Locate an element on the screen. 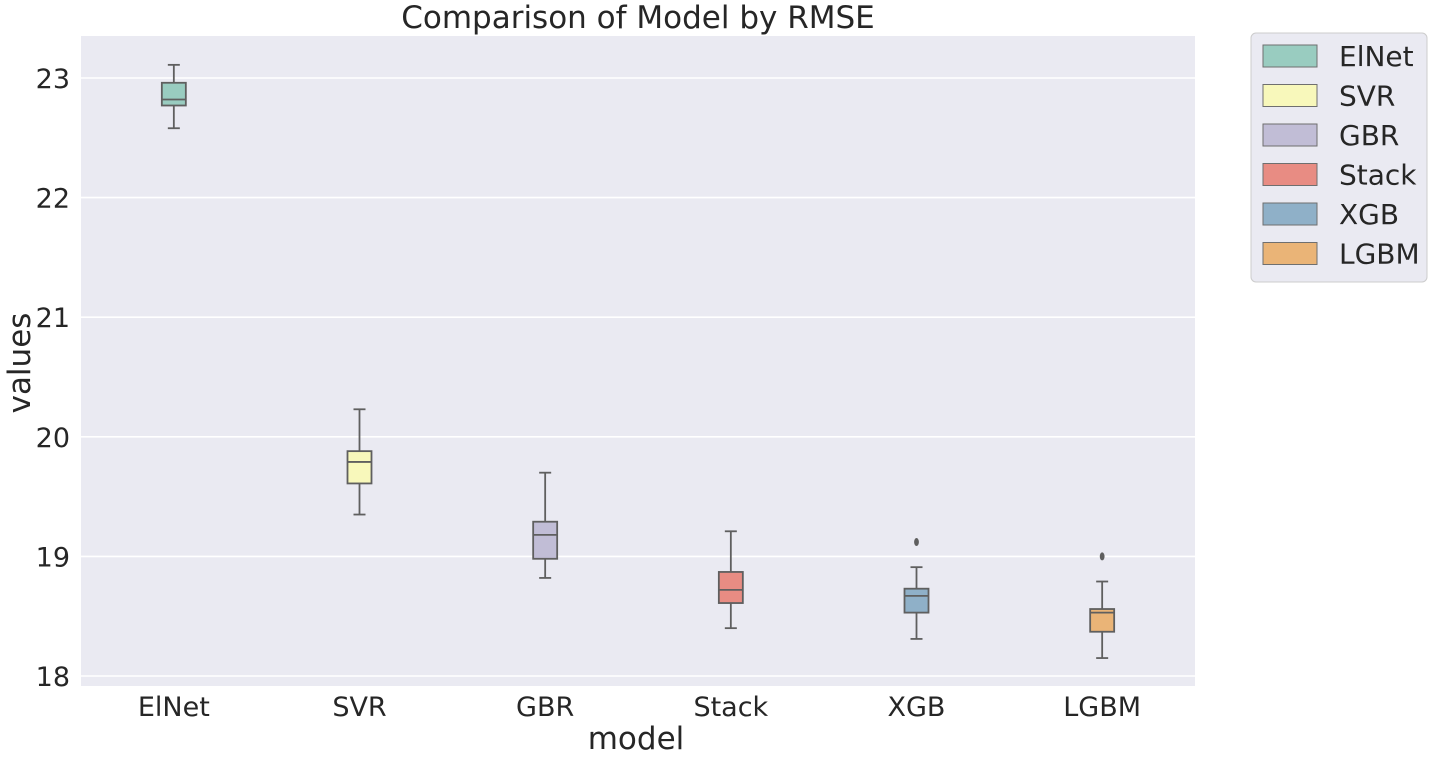 Image resolution: width=1435 pixels, height=762 pixels. x-tick-label: Stack is located at coordinates (730, 707).